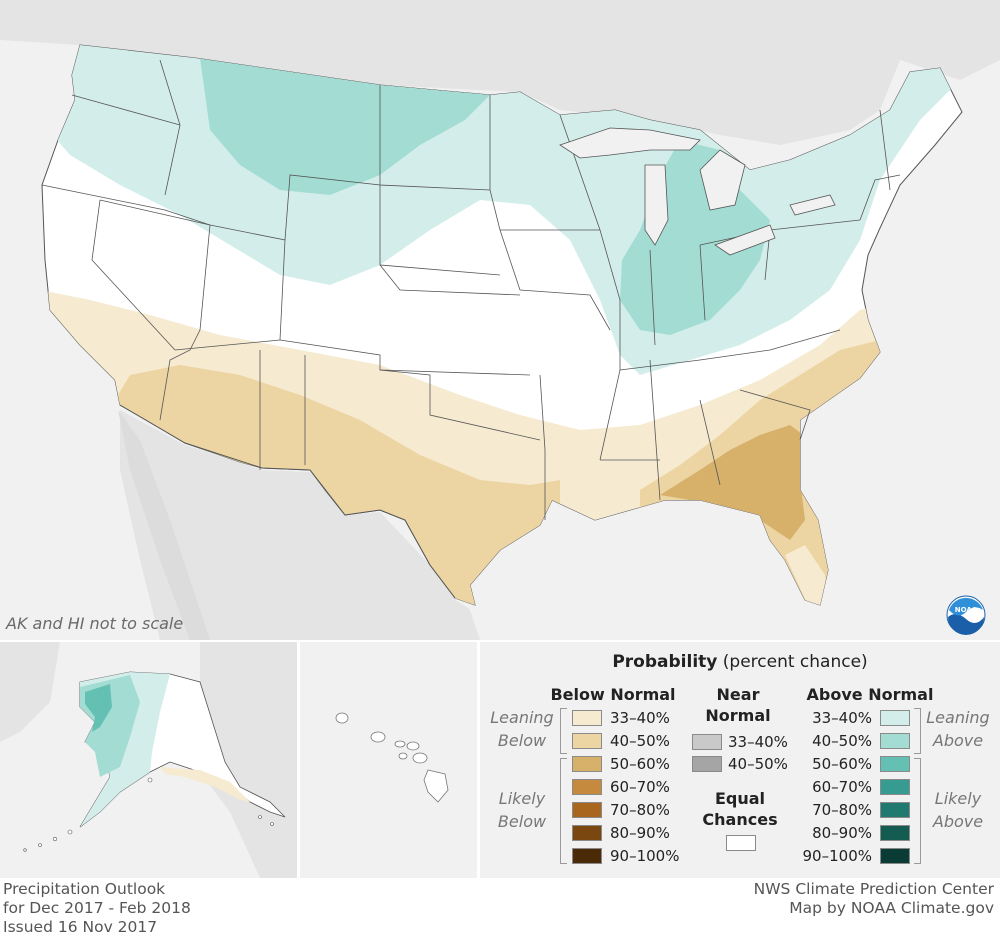  I want to click on legend-below-row: 60–70%, so click(621, 787).